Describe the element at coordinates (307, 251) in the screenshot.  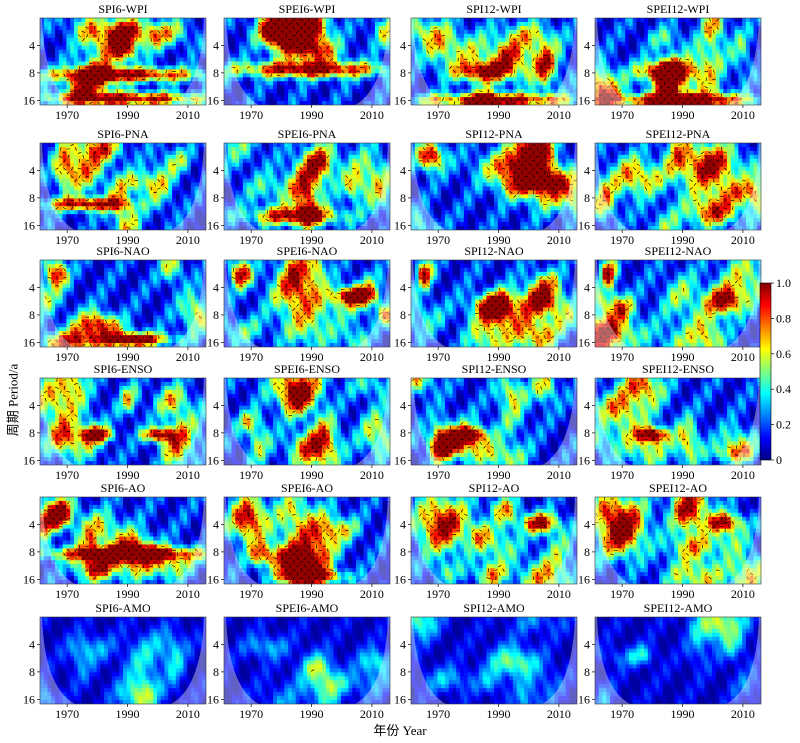
I see `panel-title: SPEI6-NAO` at that location.